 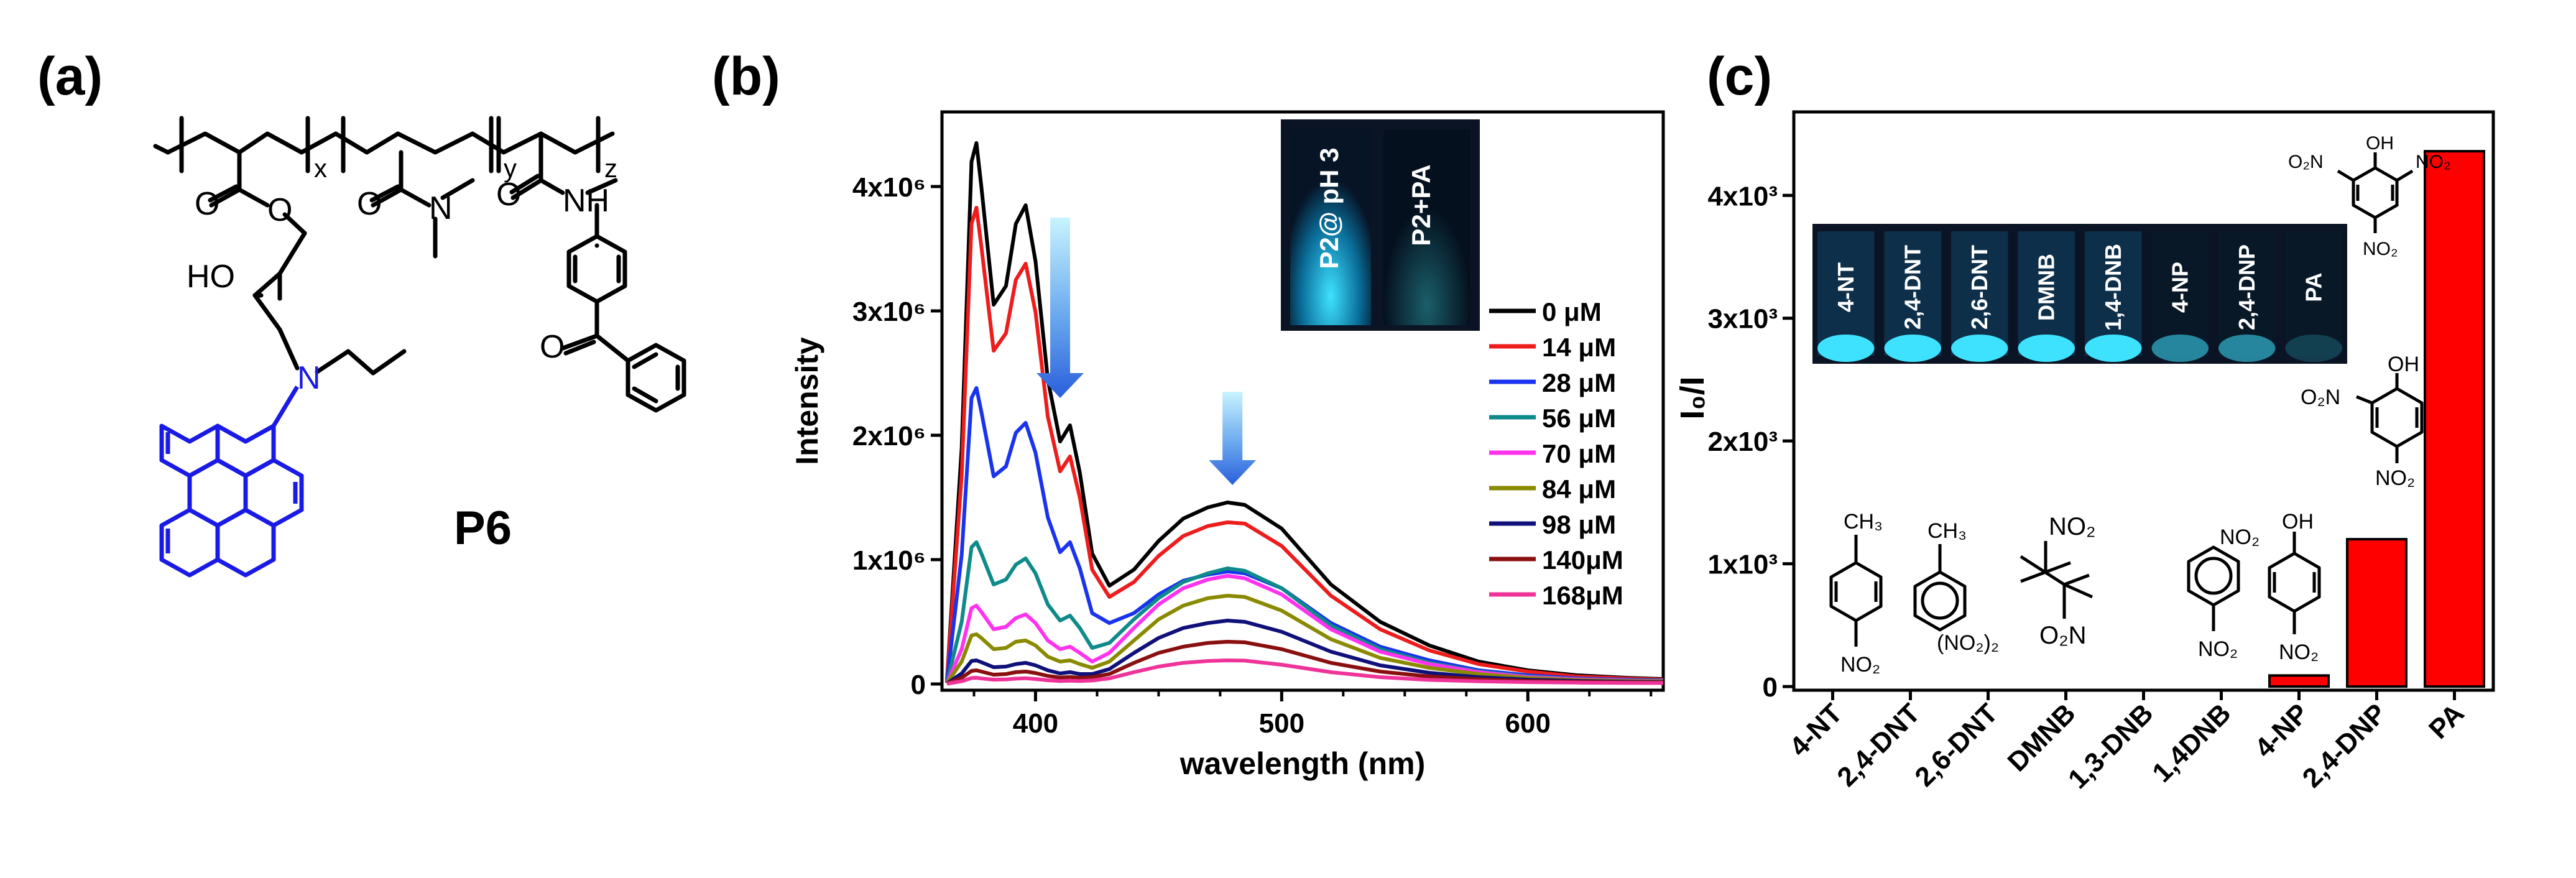 I want to click on panel-a-label: (a), so click(x=70, y=76).